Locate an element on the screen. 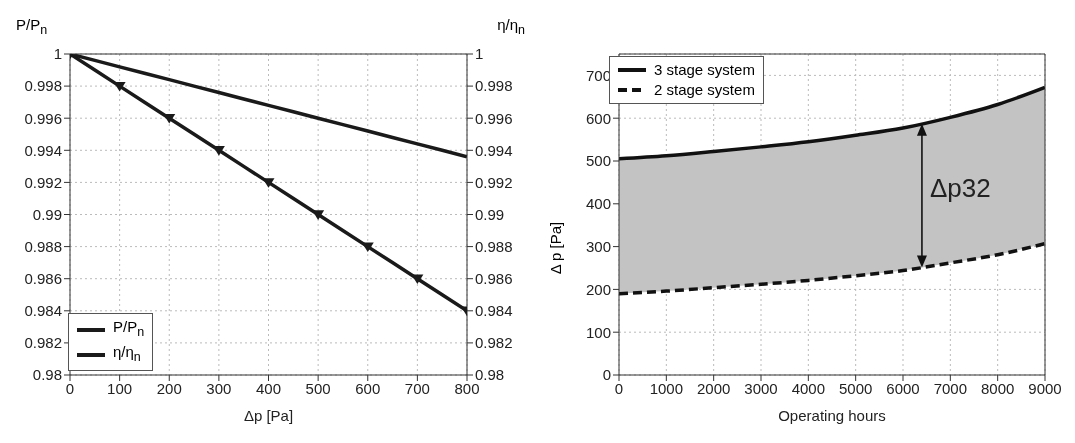 The width and height of the screenshot is (1075, 443). legend-label: P/P$_{n}$ is located at coordinates (129, 329).